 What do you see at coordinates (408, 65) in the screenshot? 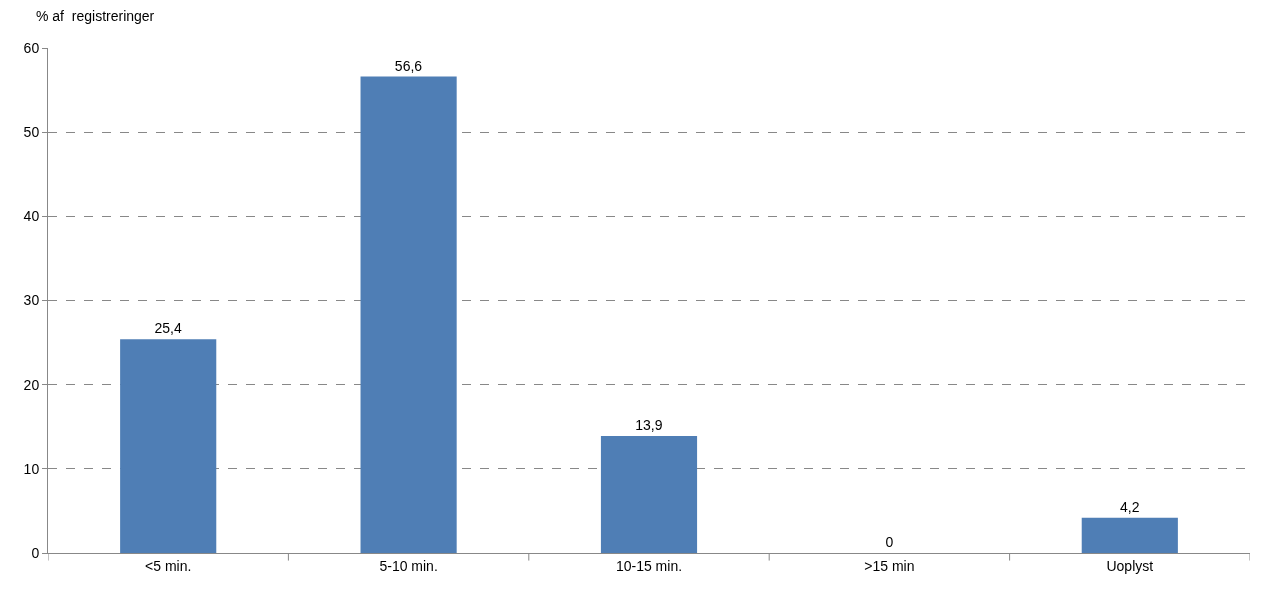
I see `data-label: 56,6` at bounding box center [408, 65].